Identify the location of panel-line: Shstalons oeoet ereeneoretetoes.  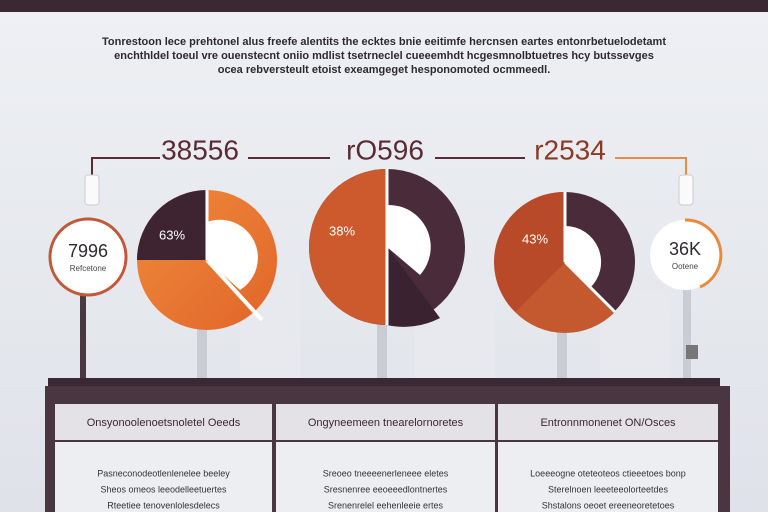
(608, 505).